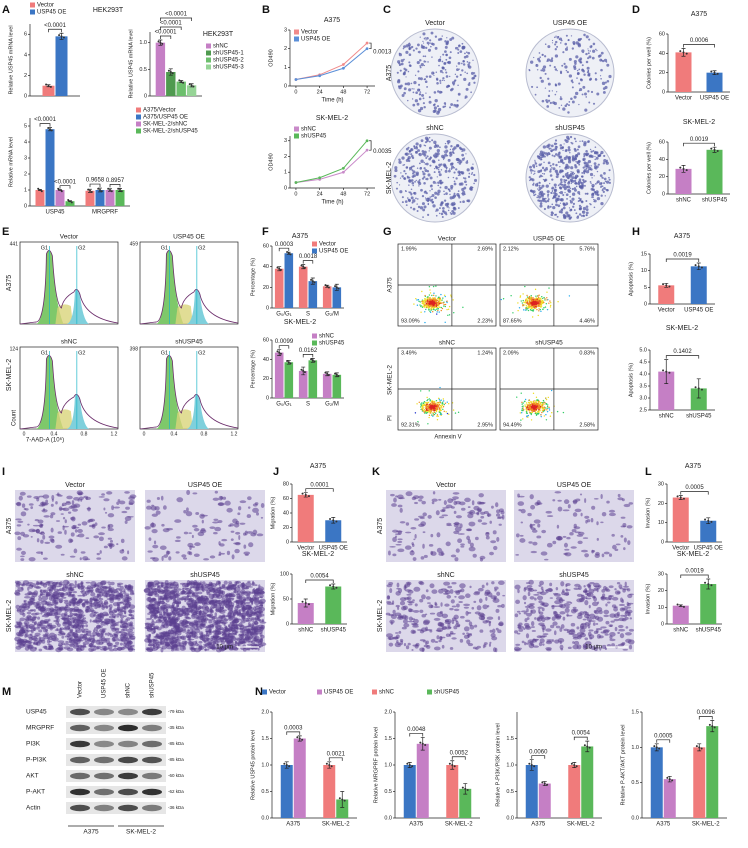  Describe the element at coordinates (276, 472) in the screenshot. I see `panel-letter: J` at that location.